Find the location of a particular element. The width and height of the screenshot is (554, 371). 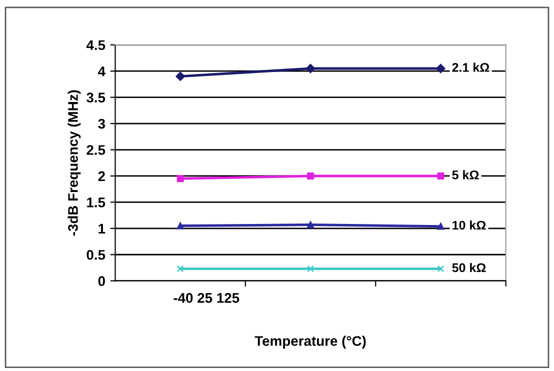

y-tick-label: 3.5 is located at coordinates (96, 97).